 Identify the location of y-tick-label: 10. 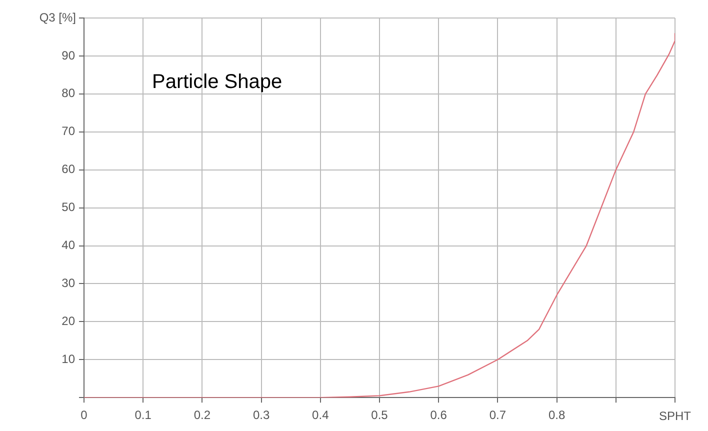
(69, 359).